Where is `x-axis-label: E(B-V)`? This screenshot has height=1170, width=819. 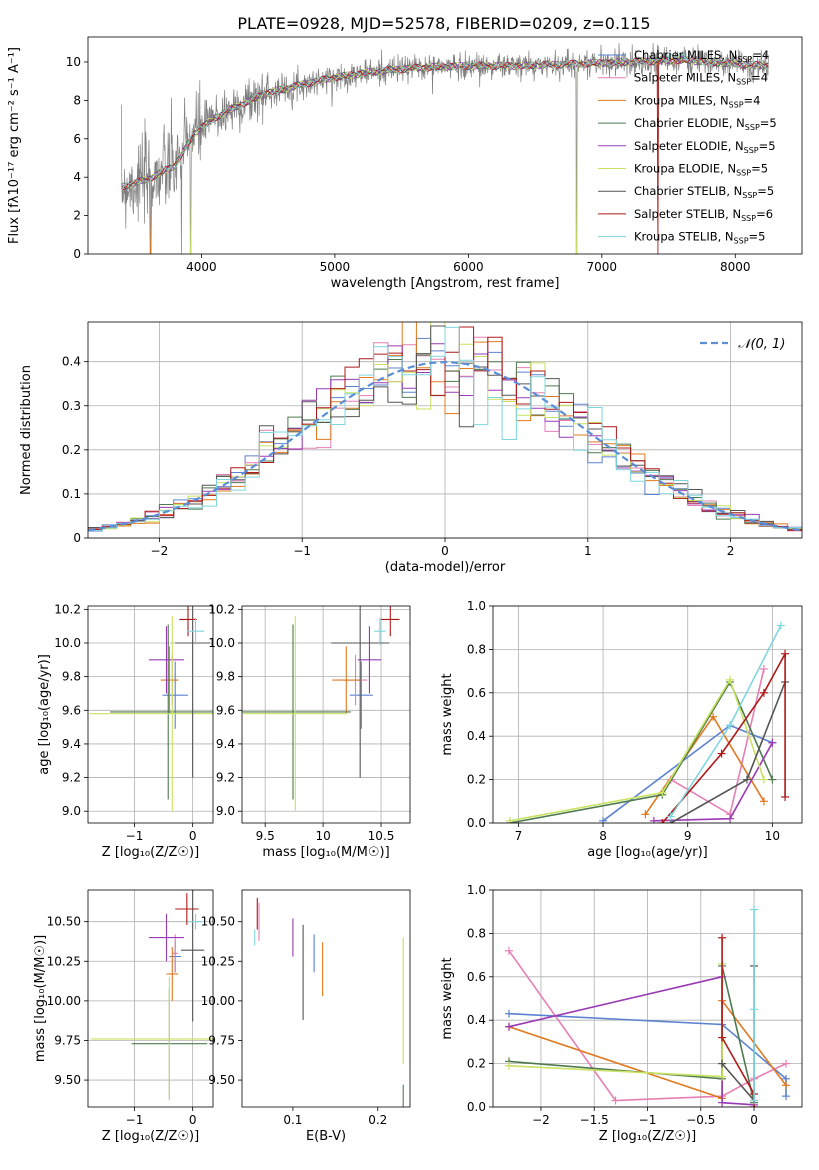 x-axis-label: E(B-V) is located at coordinates (326, 1136).